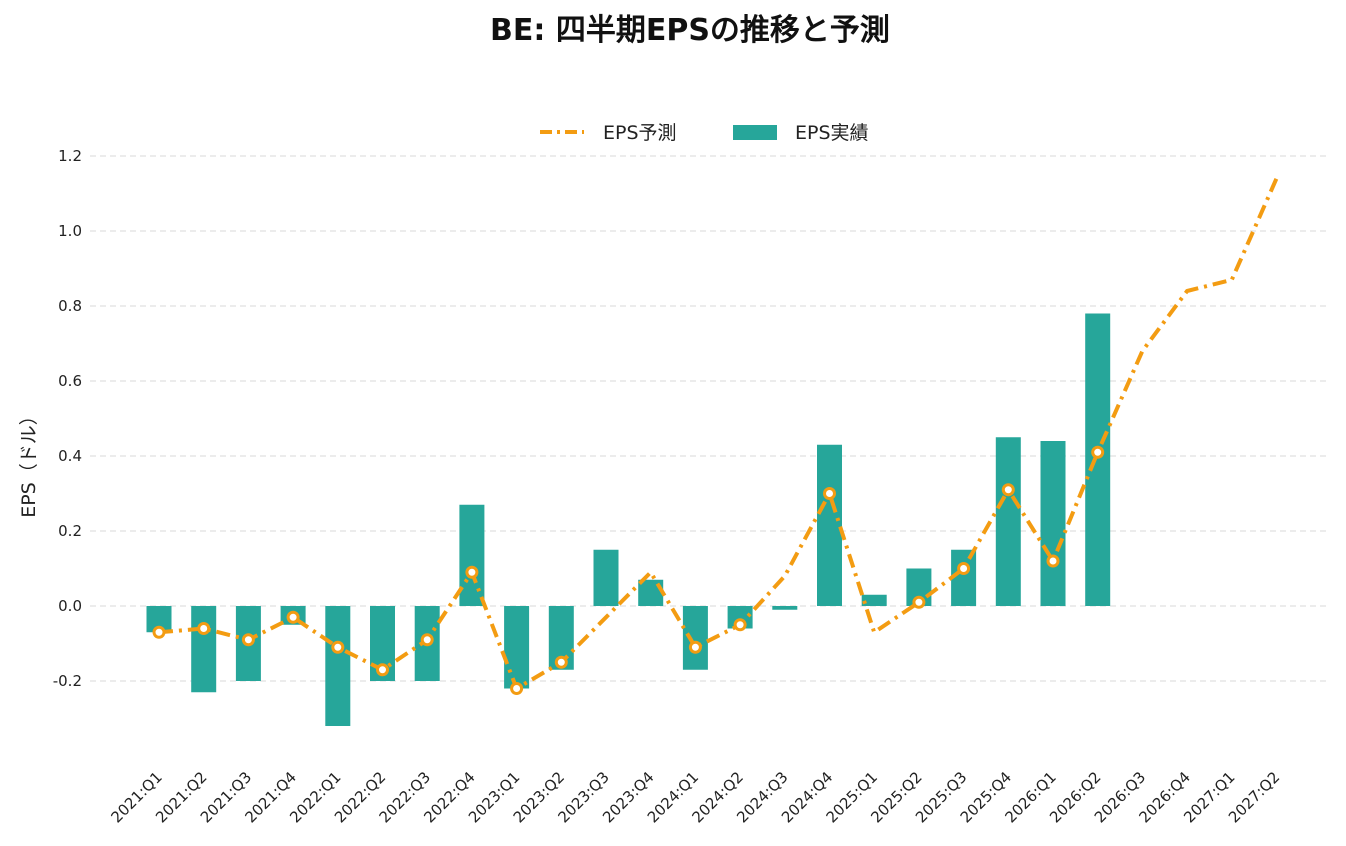 The height and width of the screenshot is (846, 1346). What do you see at coordinates (606, 577) in the screenshot?
I see `bar-2023:Q3` at bounding box center [606, 577].